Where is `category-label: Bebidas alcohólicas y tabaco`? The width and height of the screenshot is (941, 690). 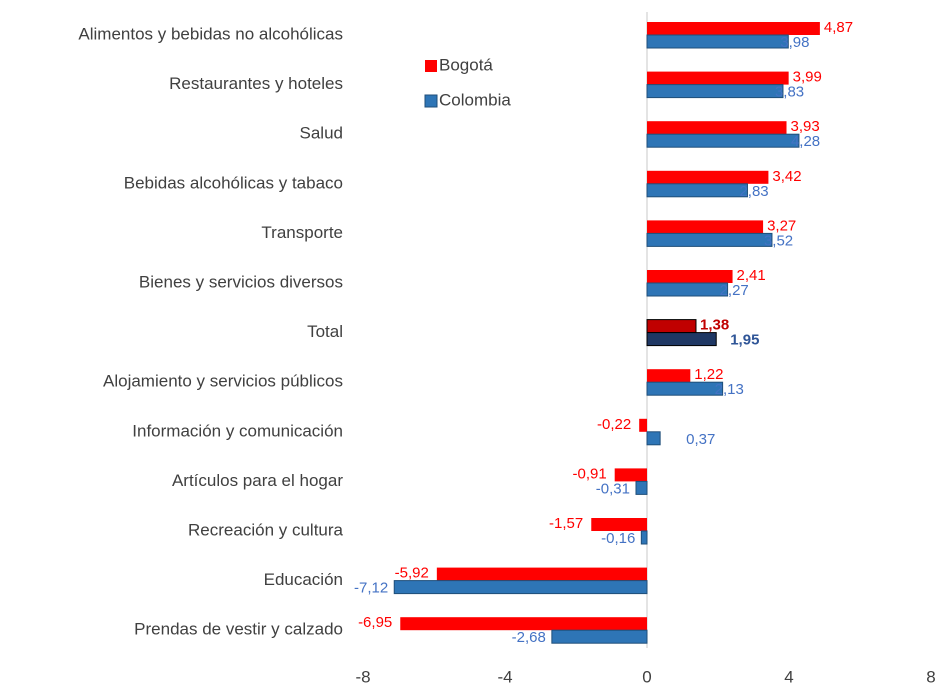 category-label: Bebidas alcohólicas y tabaco is located at coordinates (233, 182).